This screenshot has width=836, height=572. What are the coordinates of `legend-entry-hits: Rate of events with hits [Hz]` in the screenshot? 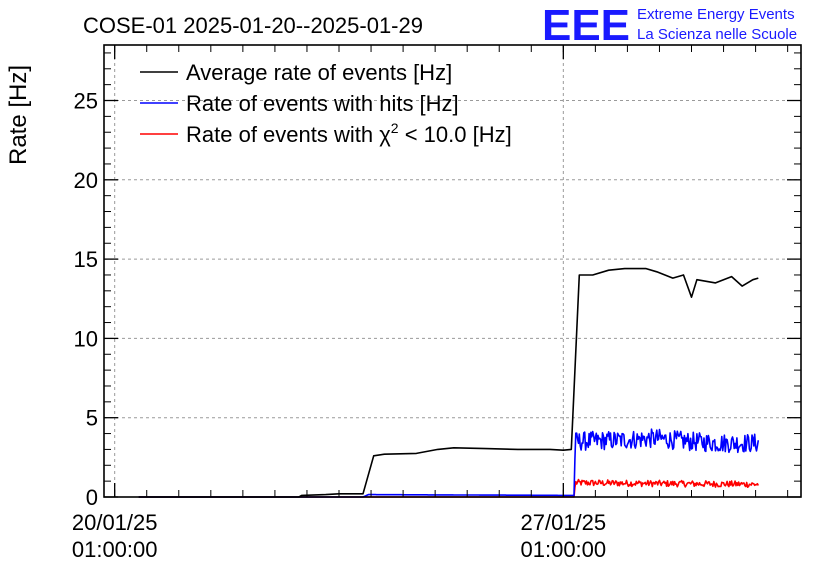 It's located at (299, 103).